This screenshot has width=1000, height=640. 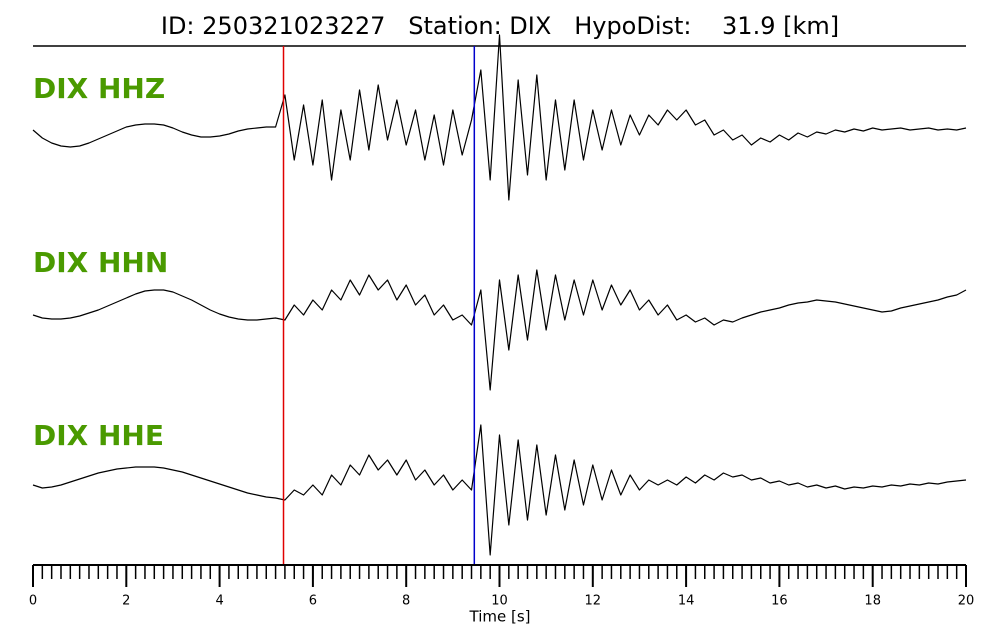 I want to click on trace-label: DIX HHE, so click(x=98, y=435).